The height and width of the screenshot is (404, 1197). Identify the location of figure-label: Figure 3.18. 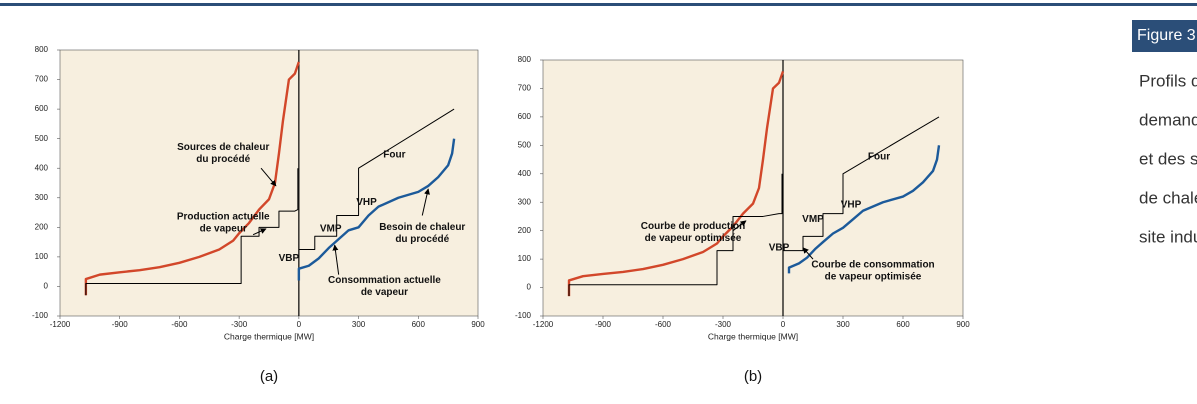
(1167, 35).